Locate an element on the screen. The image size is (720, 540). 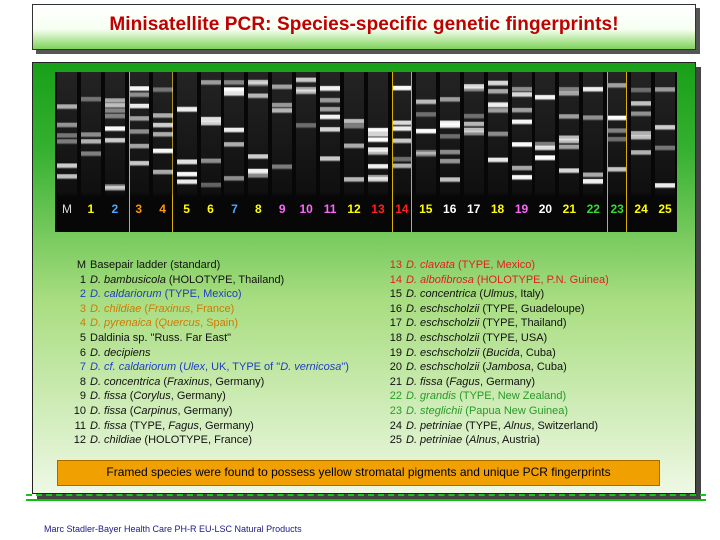
legend-text: Quercus is located at coordinates (179, 323).